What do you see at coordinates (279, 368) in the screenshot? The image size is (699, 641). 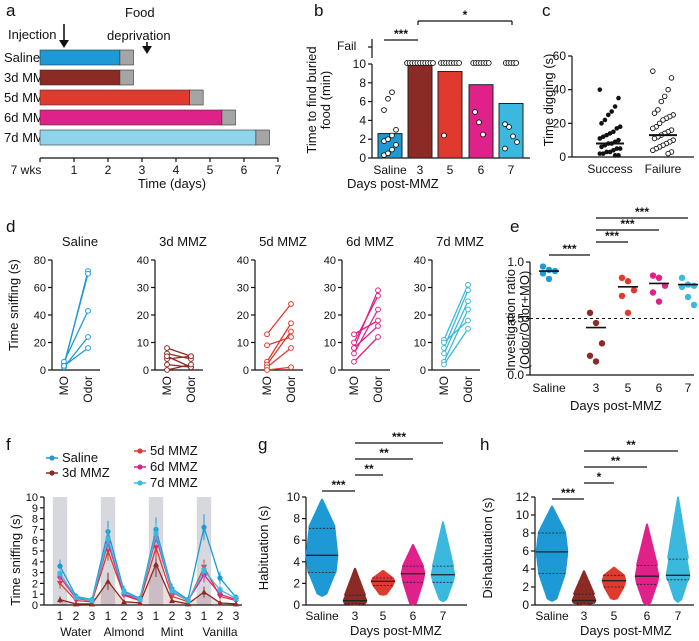 I see `d-pair-line` at bounding box center [279, 368].